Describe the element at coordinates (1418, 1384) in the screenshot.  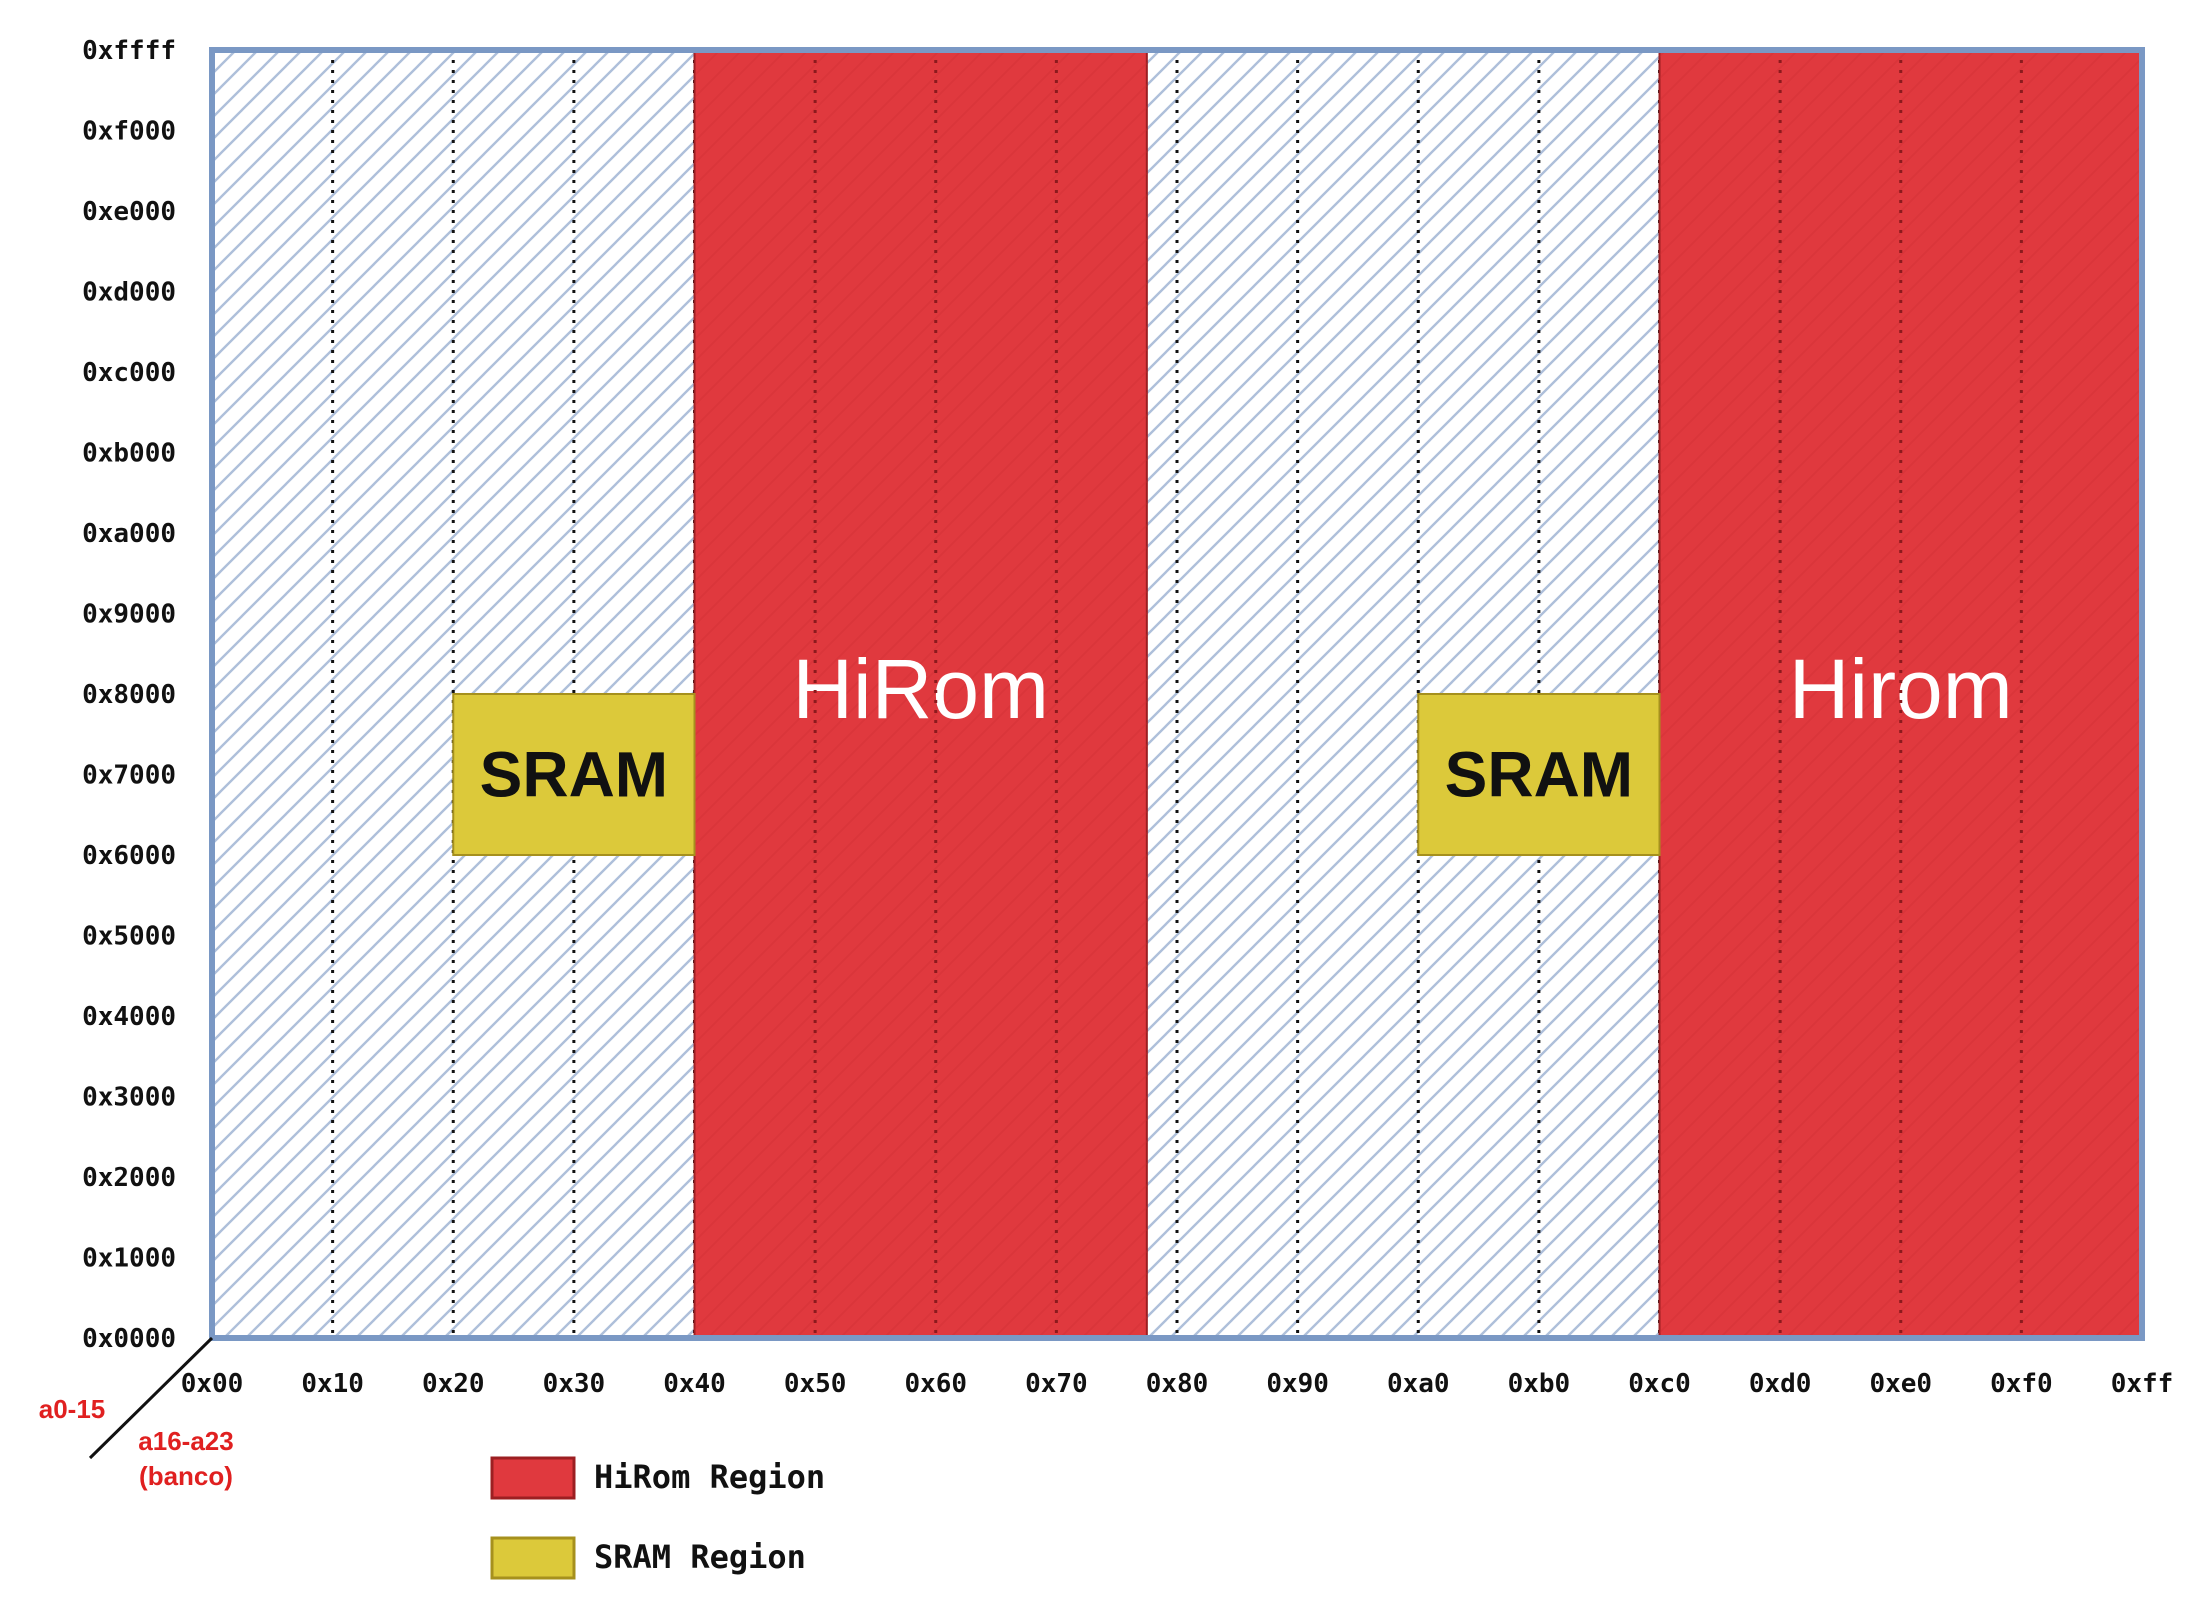
I see `x-tick-label: 0xa0` at that location.